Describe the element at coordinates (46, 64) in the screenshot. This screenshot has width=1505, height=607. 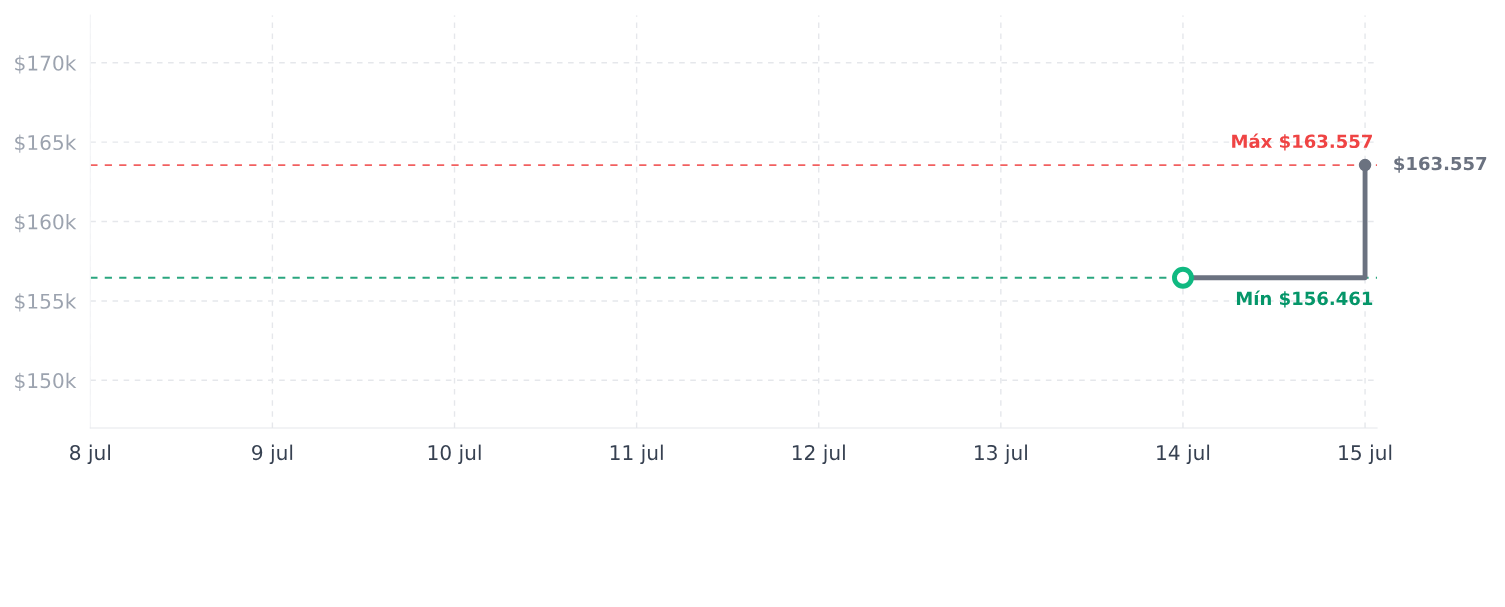
I see `y-tick-label: $170k` at that location.